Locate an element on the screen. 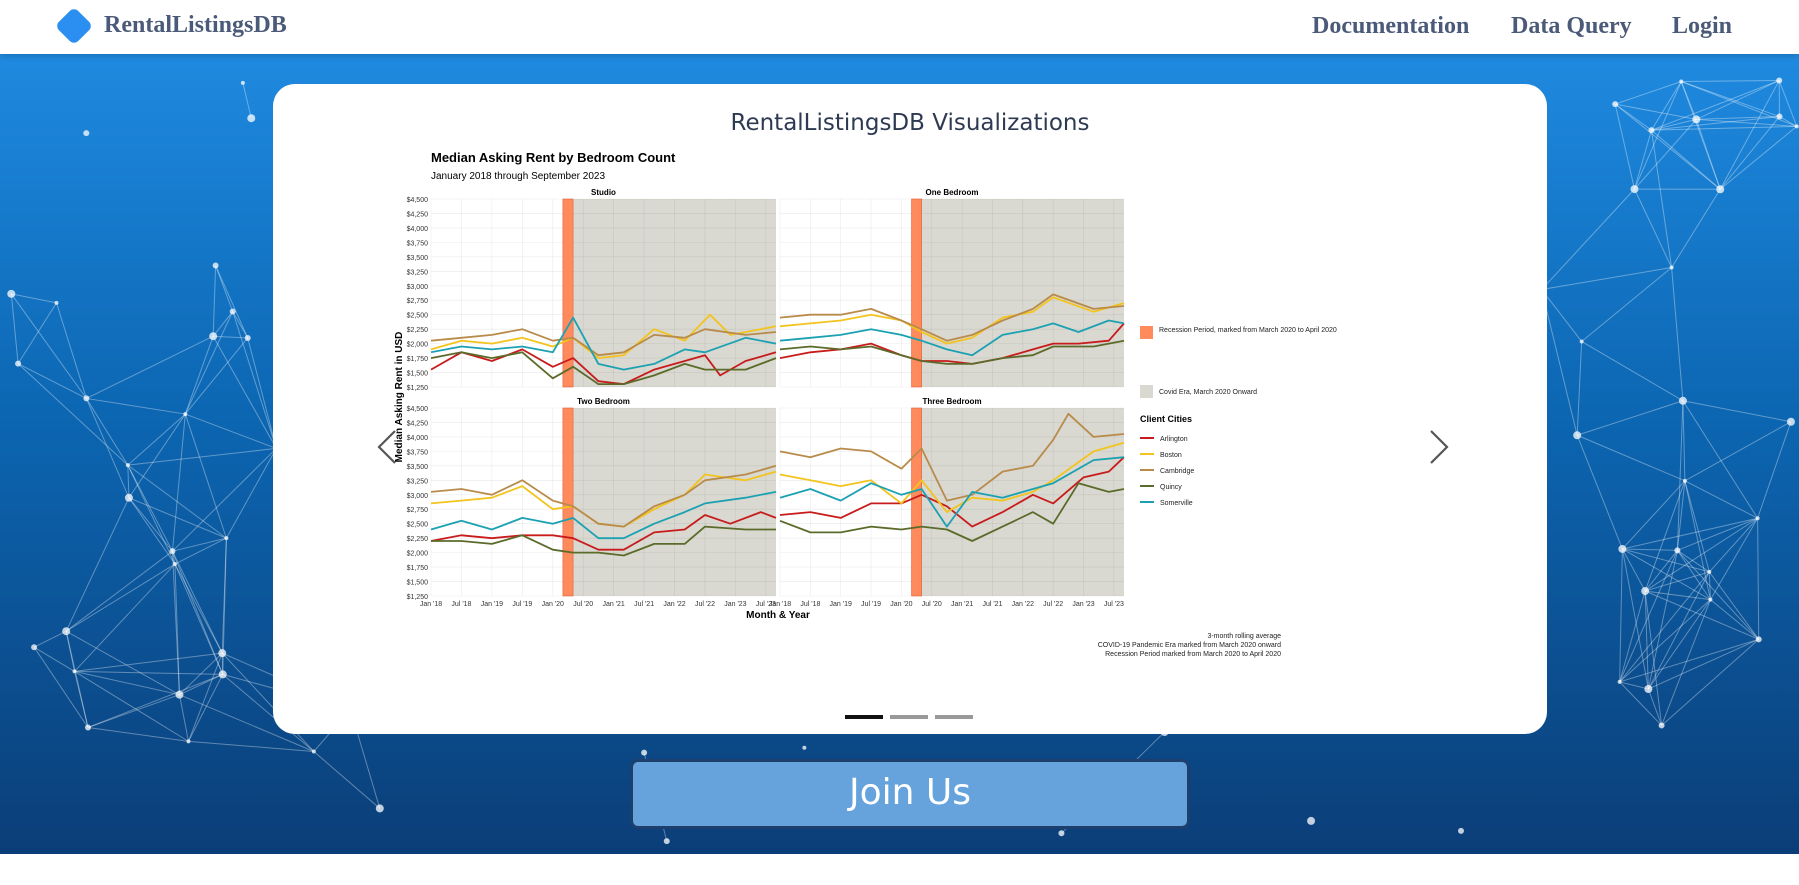  x-tick-label: Jul '18 is located at coordinates (810, 604).